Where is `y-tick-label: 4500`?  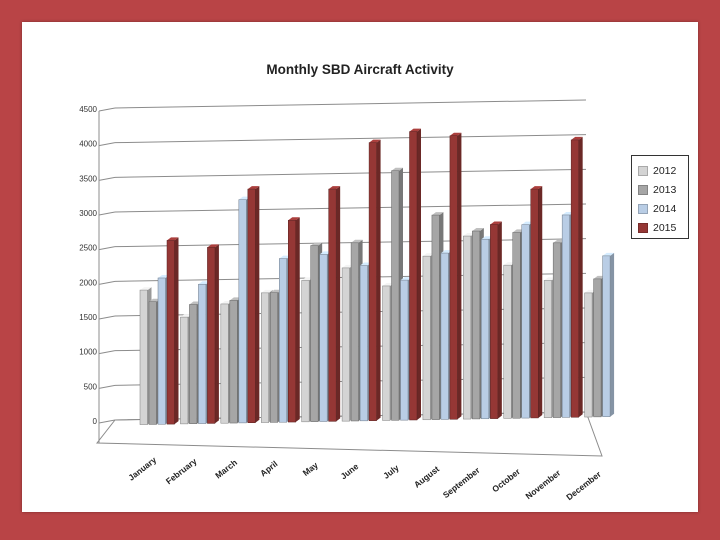 y-tick-label: 4500 is located at coordinates (88, 109).